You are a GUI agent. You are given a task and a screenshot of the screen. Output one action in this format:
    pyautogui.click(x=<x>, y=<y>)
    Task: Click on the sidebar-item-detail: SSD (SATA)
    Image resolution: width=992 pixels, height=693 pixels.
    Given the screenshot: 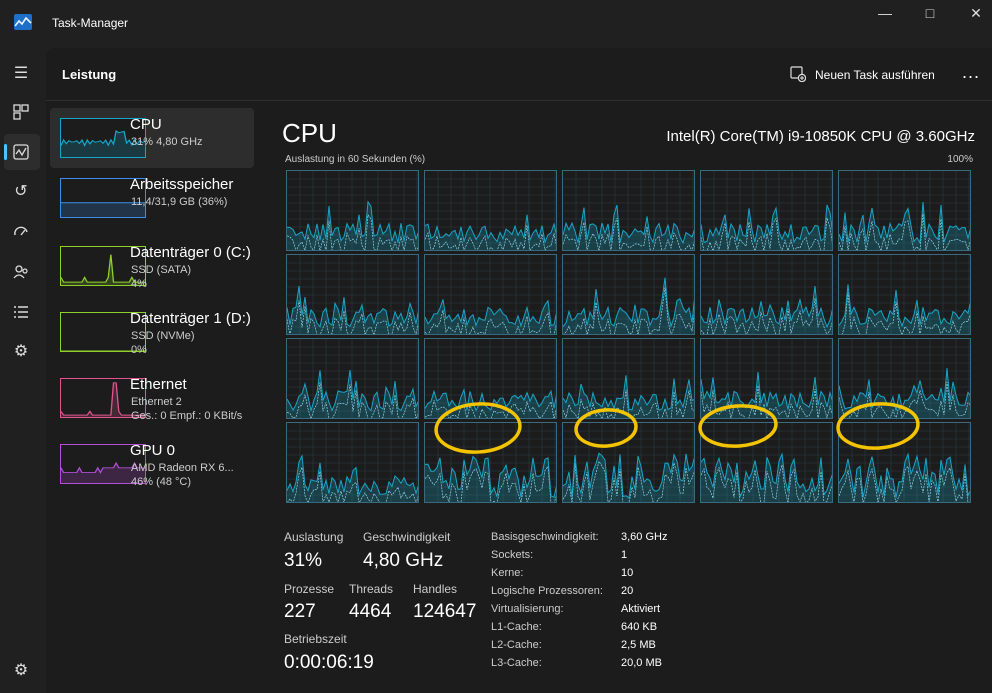 What is the action you would take?
    pyautogui.click(x=161, y=270)
    